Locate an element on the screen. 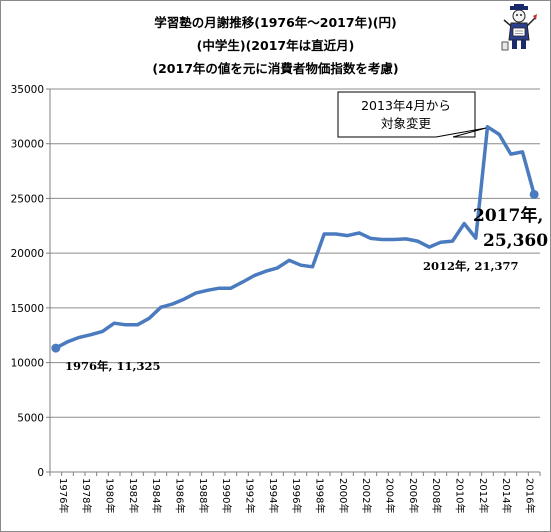 The width and height of the screenshot is (551, 532). y-tick-label: 30000 is located at coordinates (27, 145).